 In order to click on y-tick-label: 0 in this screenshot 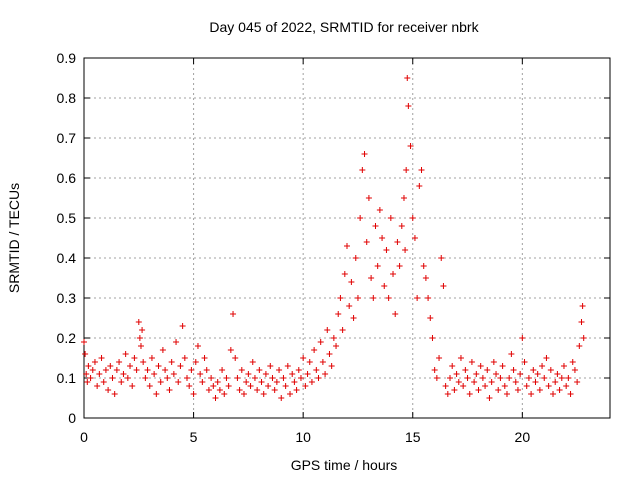, I will do `click(72, 418)`.